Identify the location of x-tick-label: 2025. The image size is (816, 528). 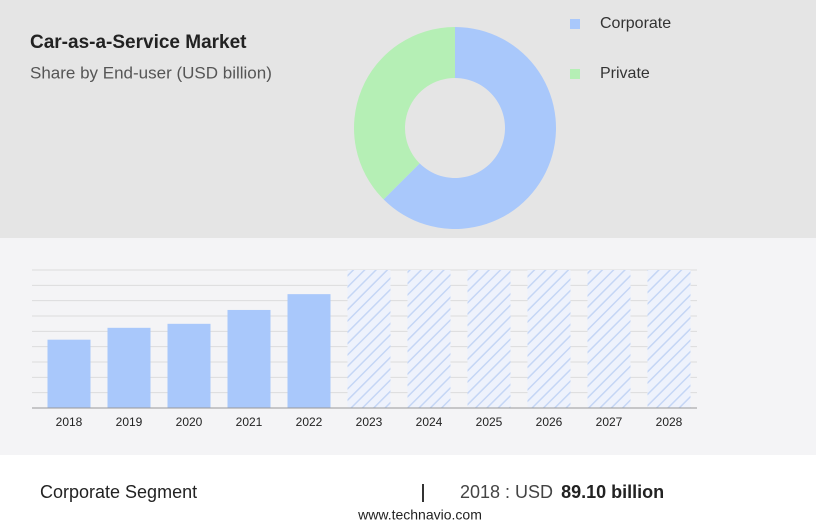
(489, 422).